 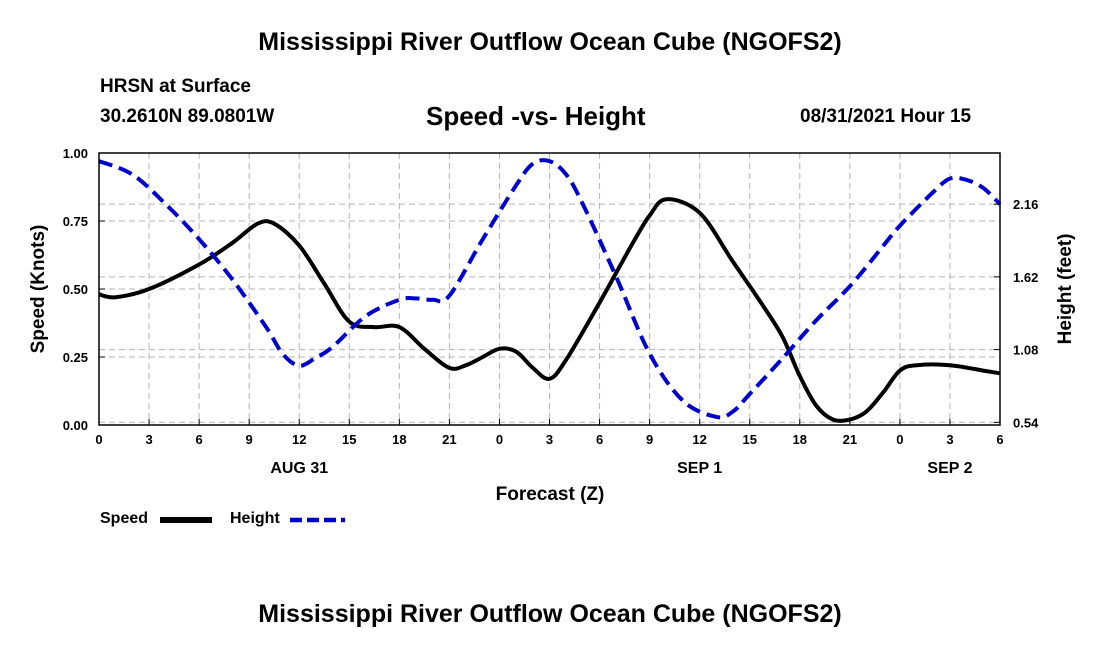 I want to click on y-tick-label: 0.00, so click(x=75, y=425).